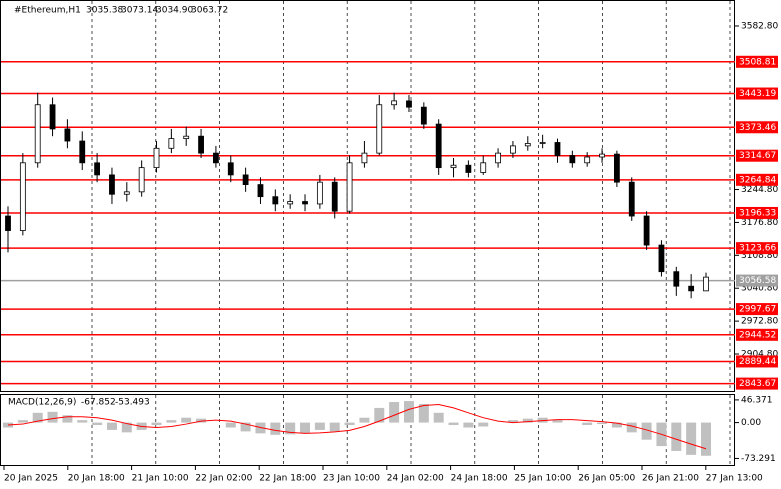 The width and height of the screenshot is (781, 489). What do you see at coordinates (759, 223) in the screenshot?
I see `y-tick-label: 3176.80` at bounding box center [759, 223].